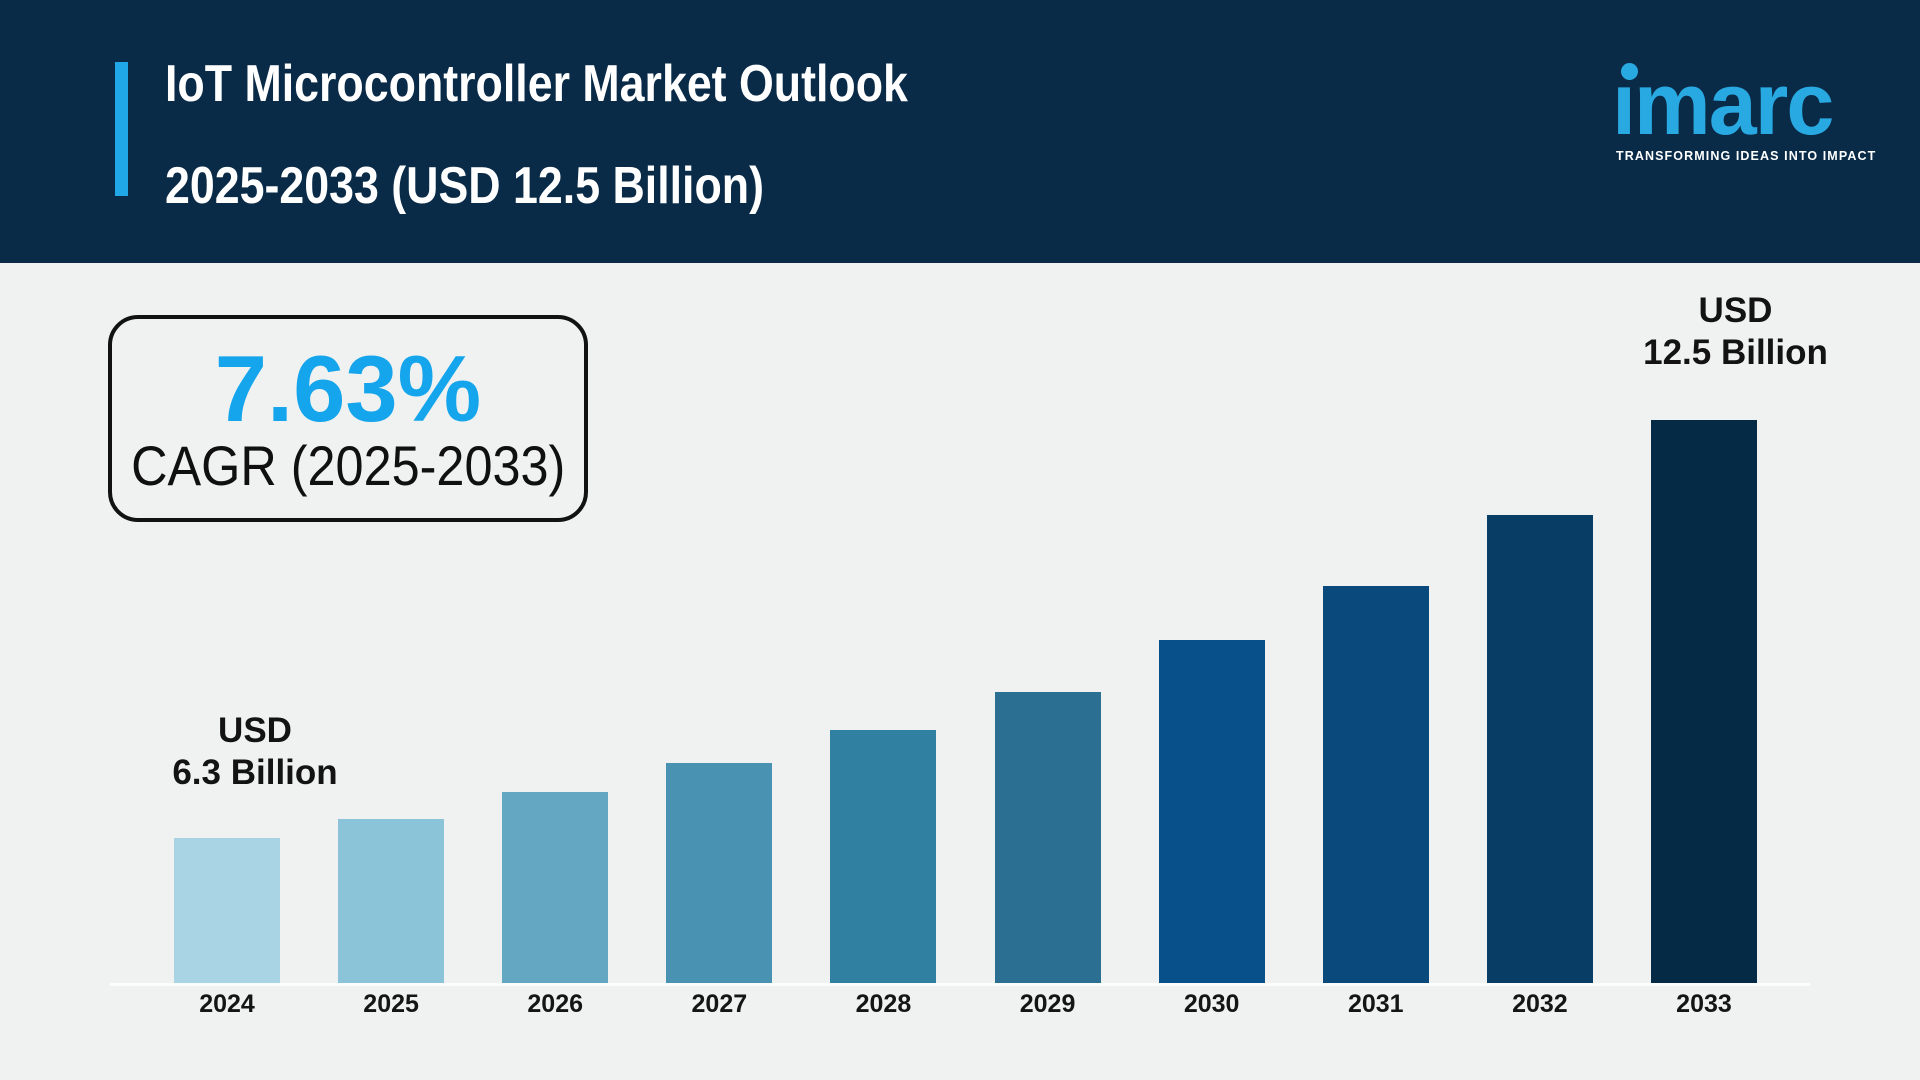  Describe the element at coordinates (391, 901) in the screenshot. I see `bar-2025` at that location.